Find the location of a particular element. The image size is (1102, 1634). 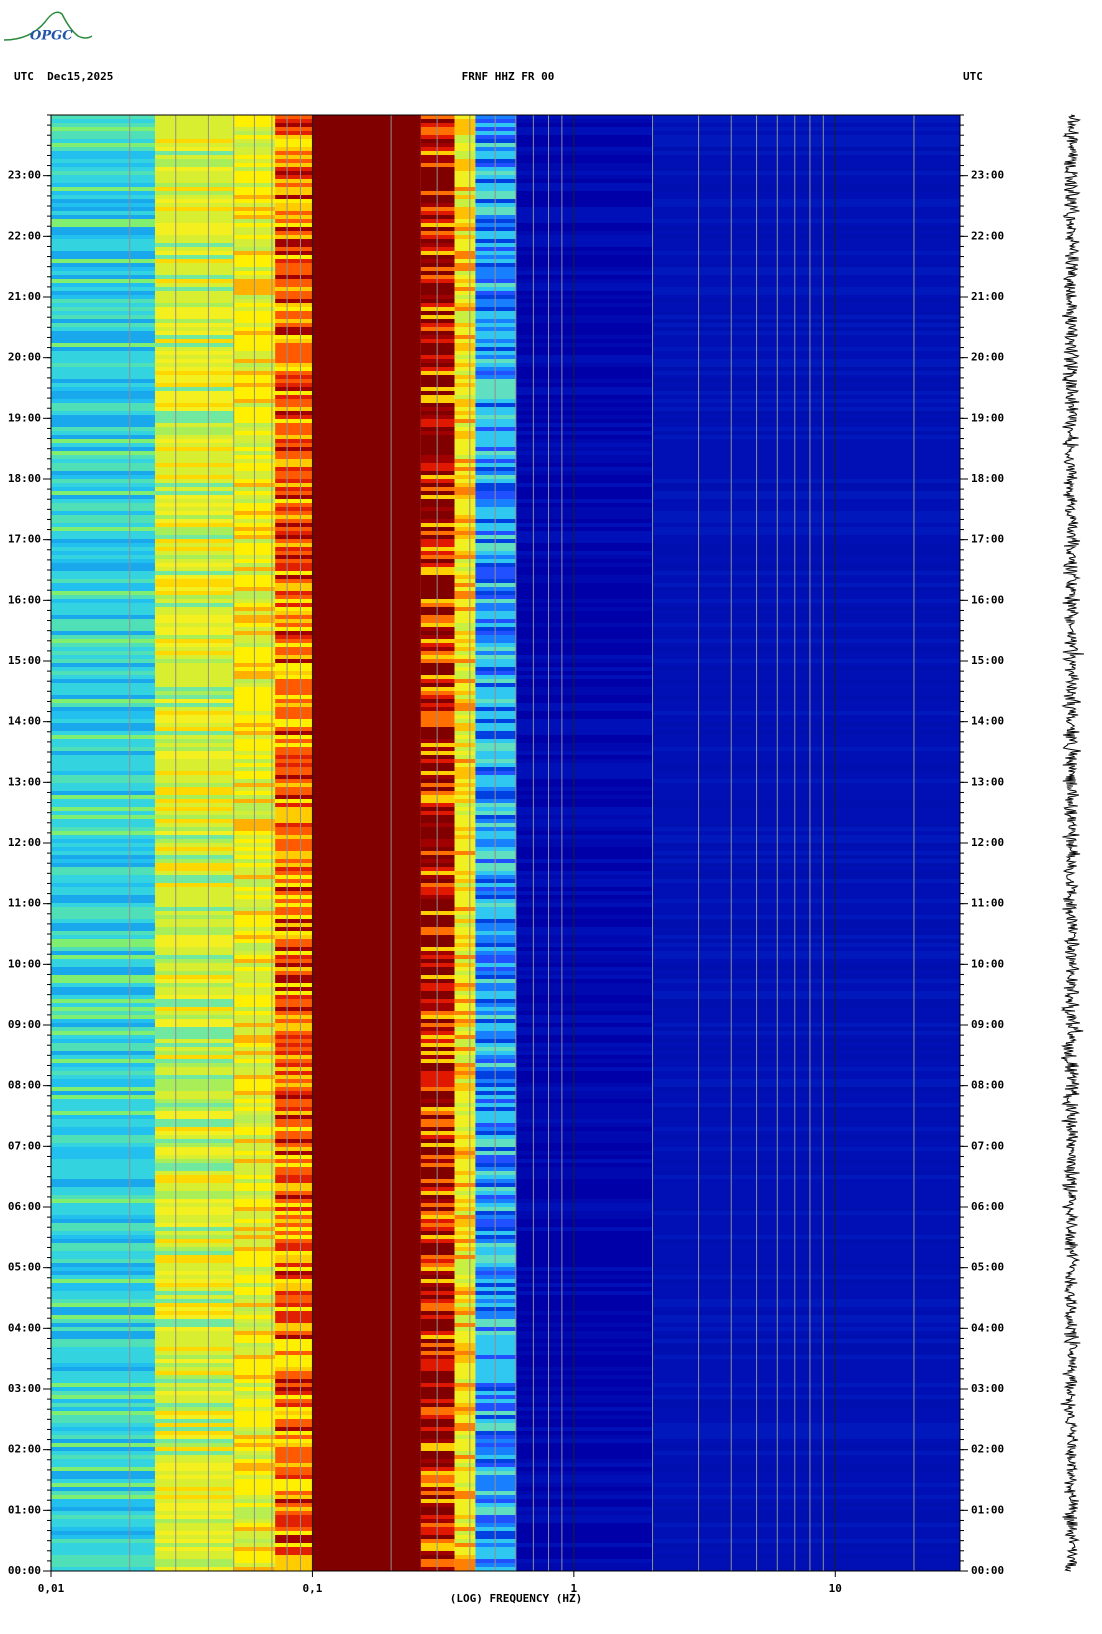

y-tick-label: 11:00 is located at coordinates (987, 903).